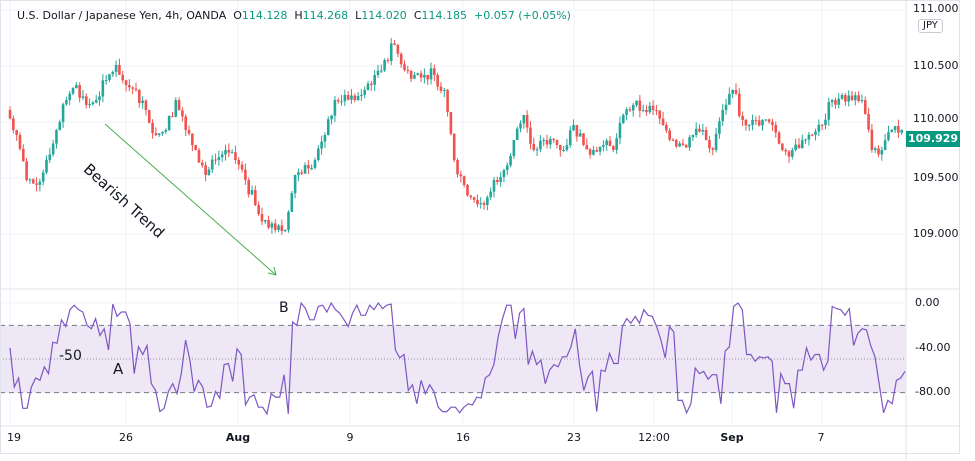 The height and width of the screenshot is (461, 975). What do you see at coordinates (933, 391) in the screenshot?
I see `osc-tick: -80.00` at bounding box center [933, 391].